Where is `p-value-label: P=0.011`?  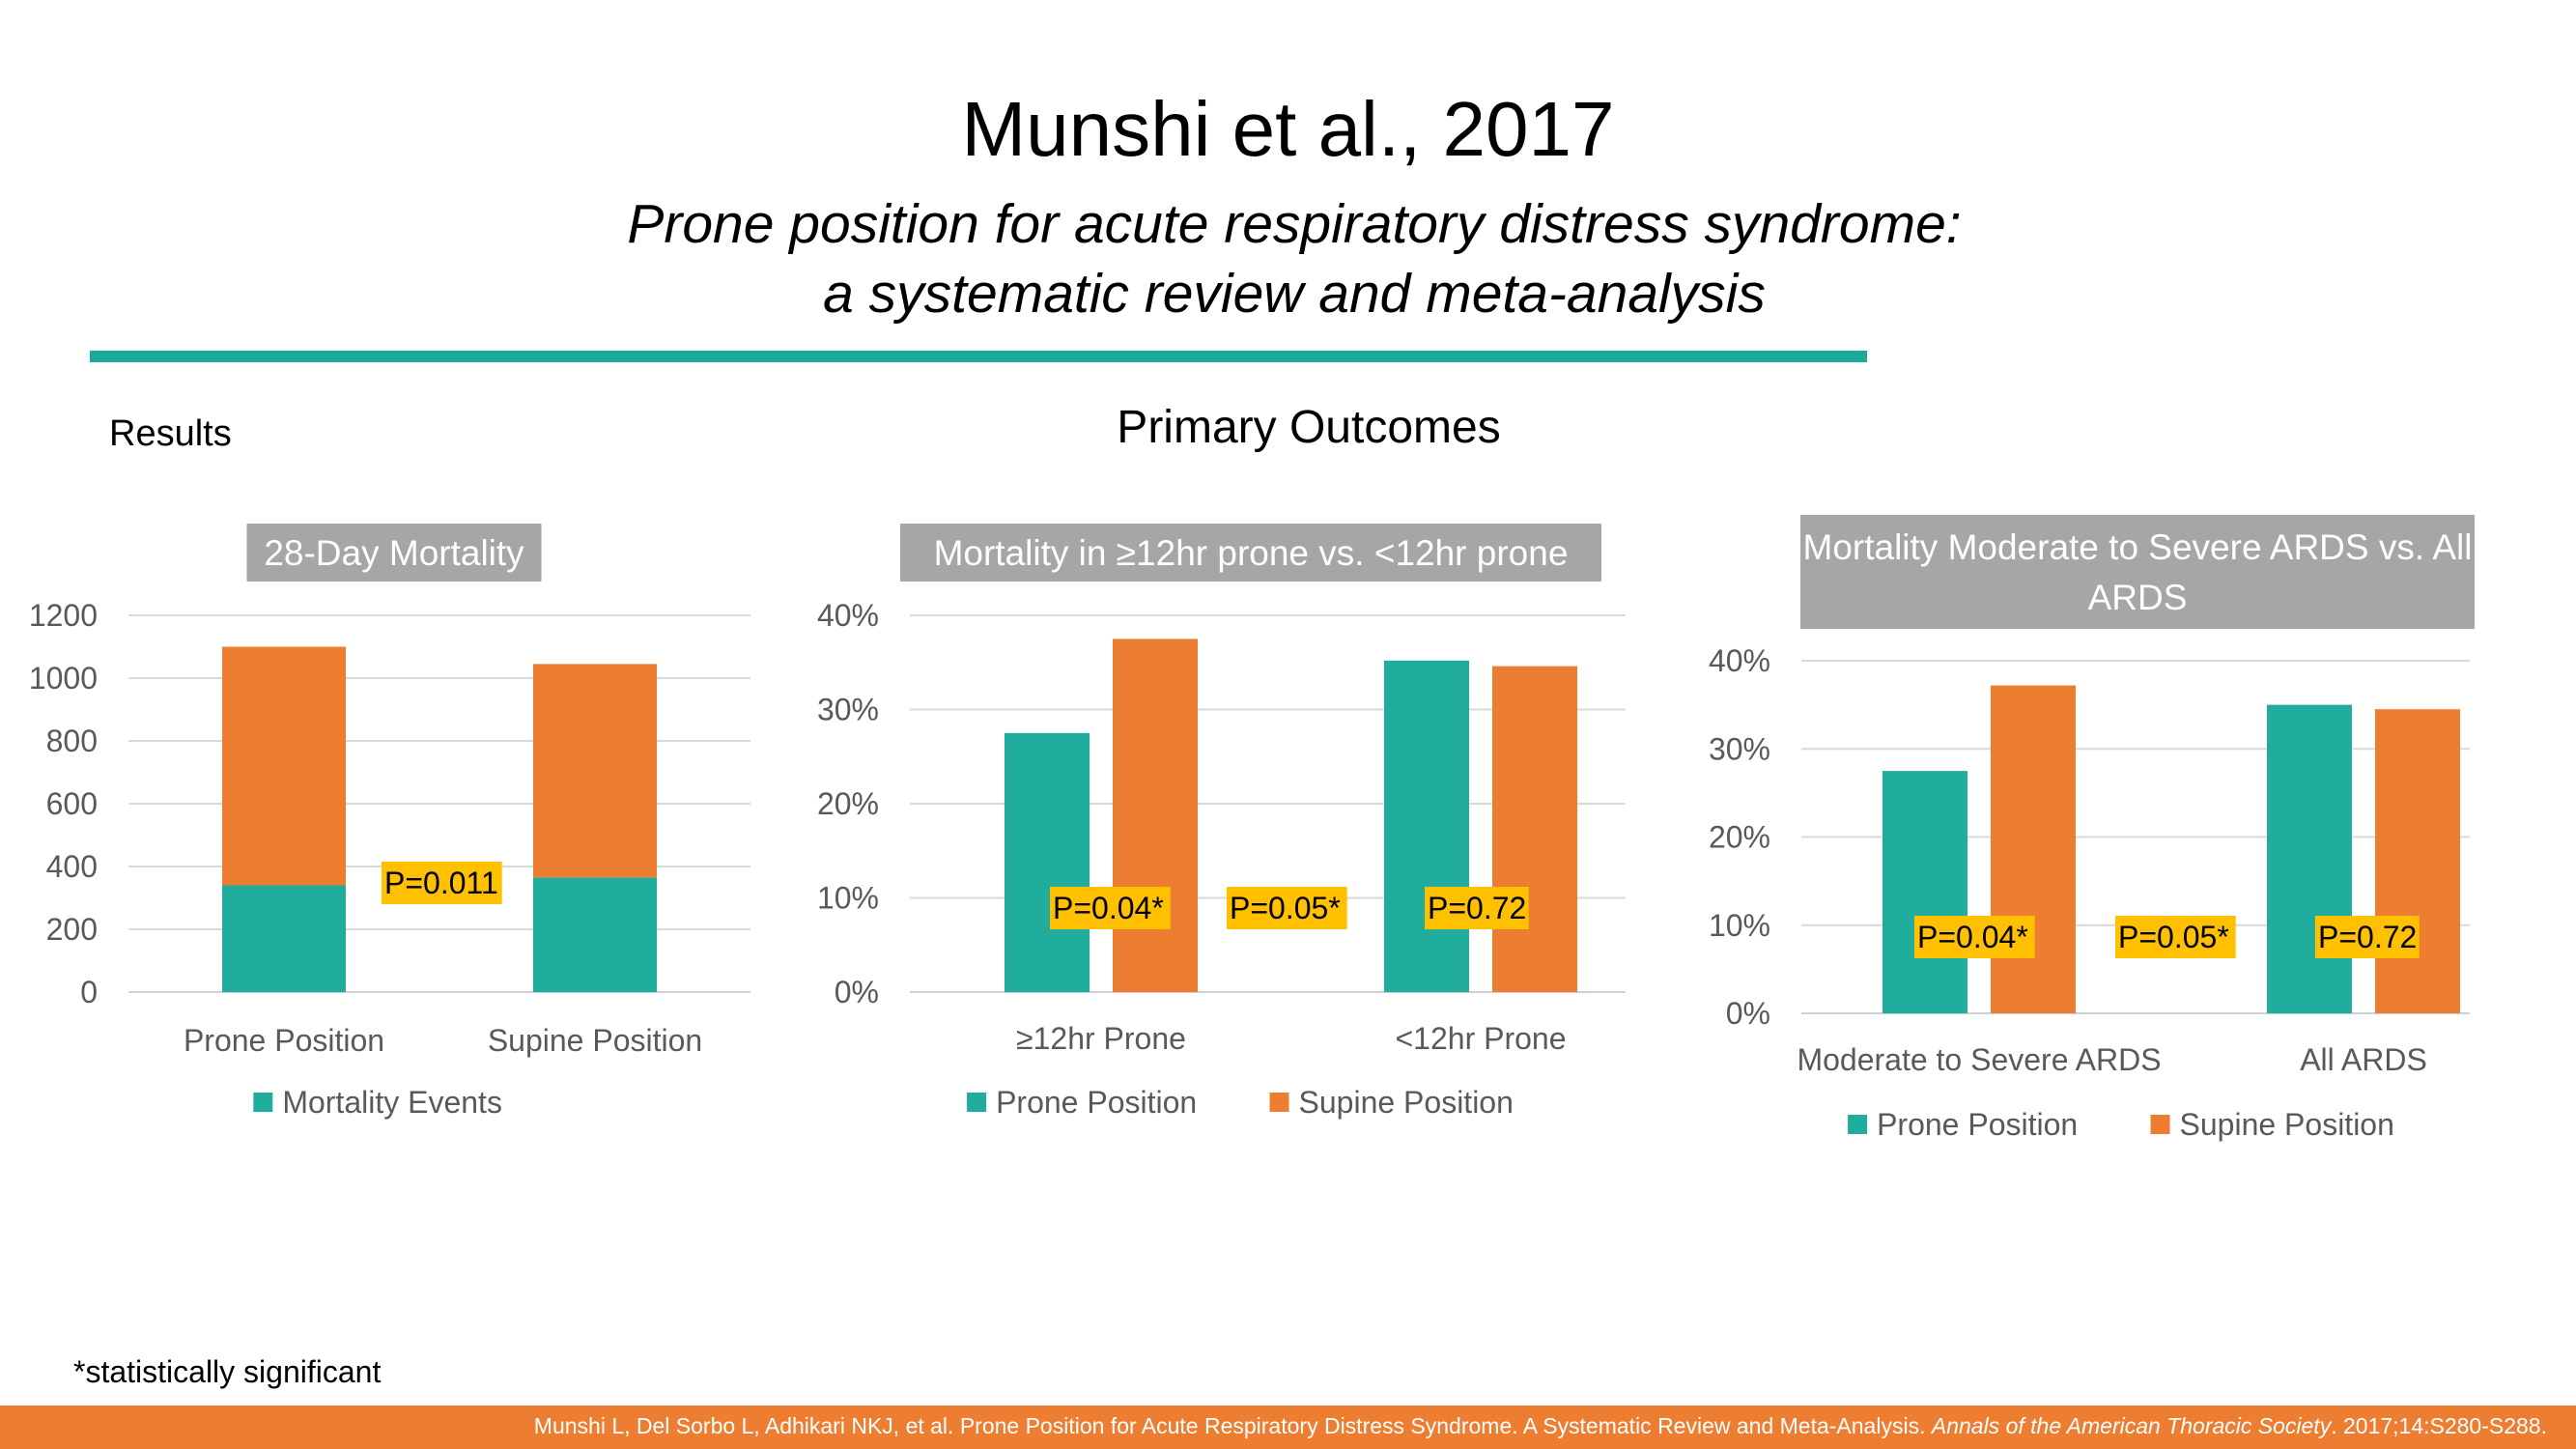 p-value-label: P=0.011 is located at coordinates (441, 883).